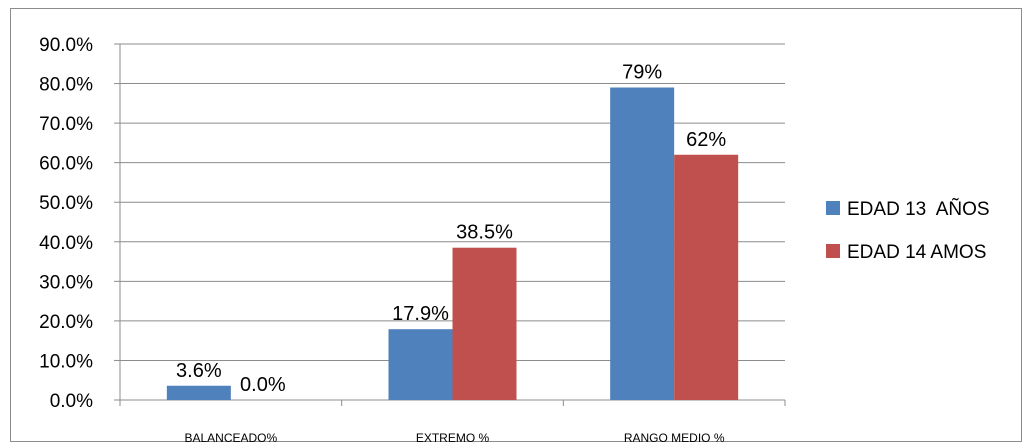  What do you see at coordinates (66, 361) in the screenshot?
I see `y-tick-label: 10.0%` at bounding box center [66, 361].